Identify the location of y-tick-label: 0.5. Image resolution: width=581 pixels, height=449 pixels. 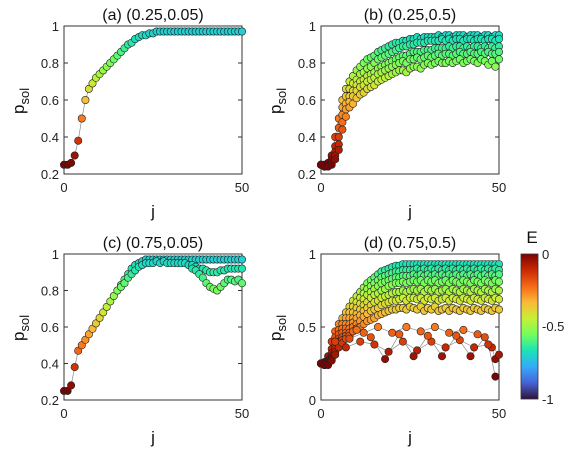
(307, 327).